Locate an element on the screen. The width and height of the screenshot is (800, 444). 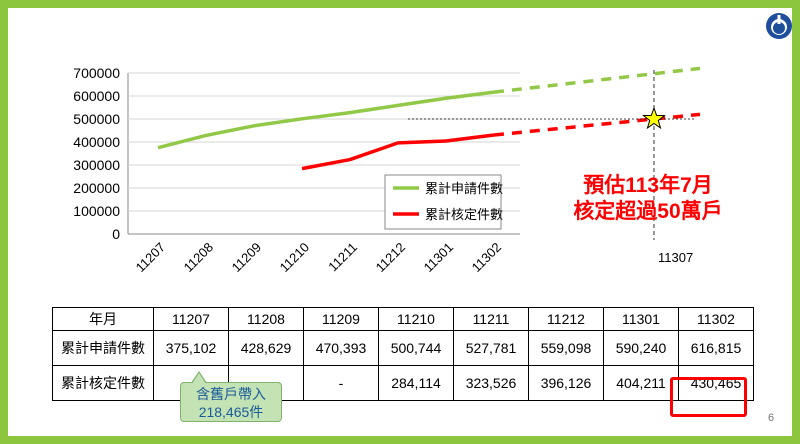
note-line2: 218,465件 is located at coordinates (231, 412).